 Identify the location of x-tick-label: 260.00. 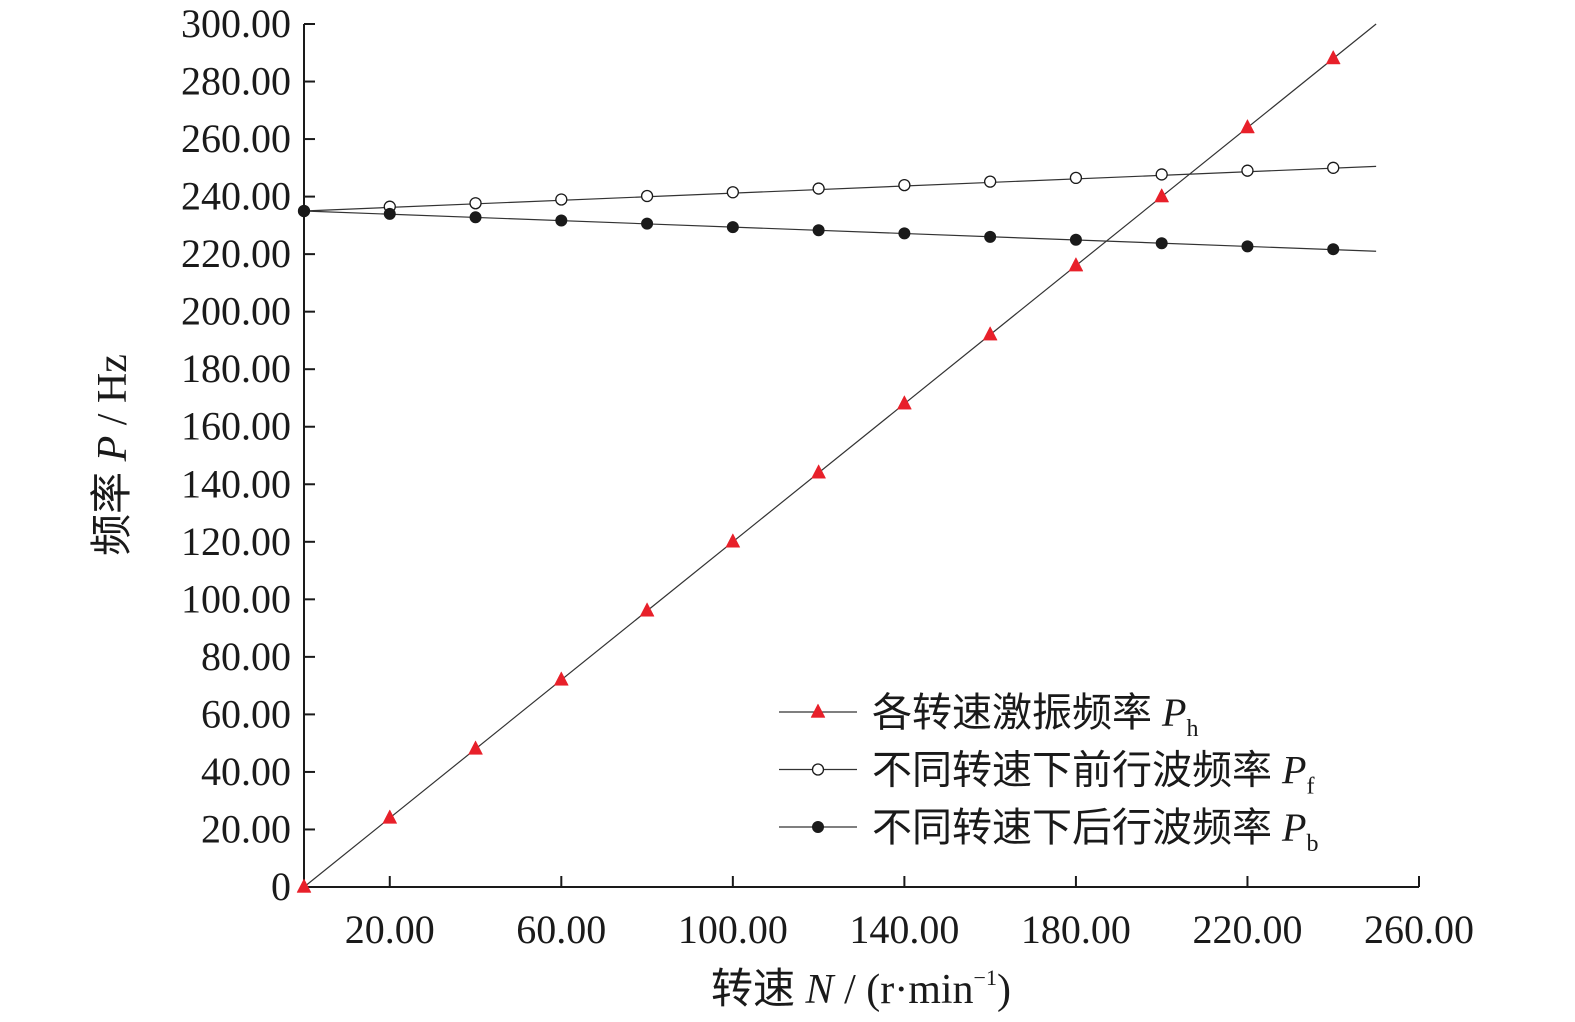
(1419, 929).